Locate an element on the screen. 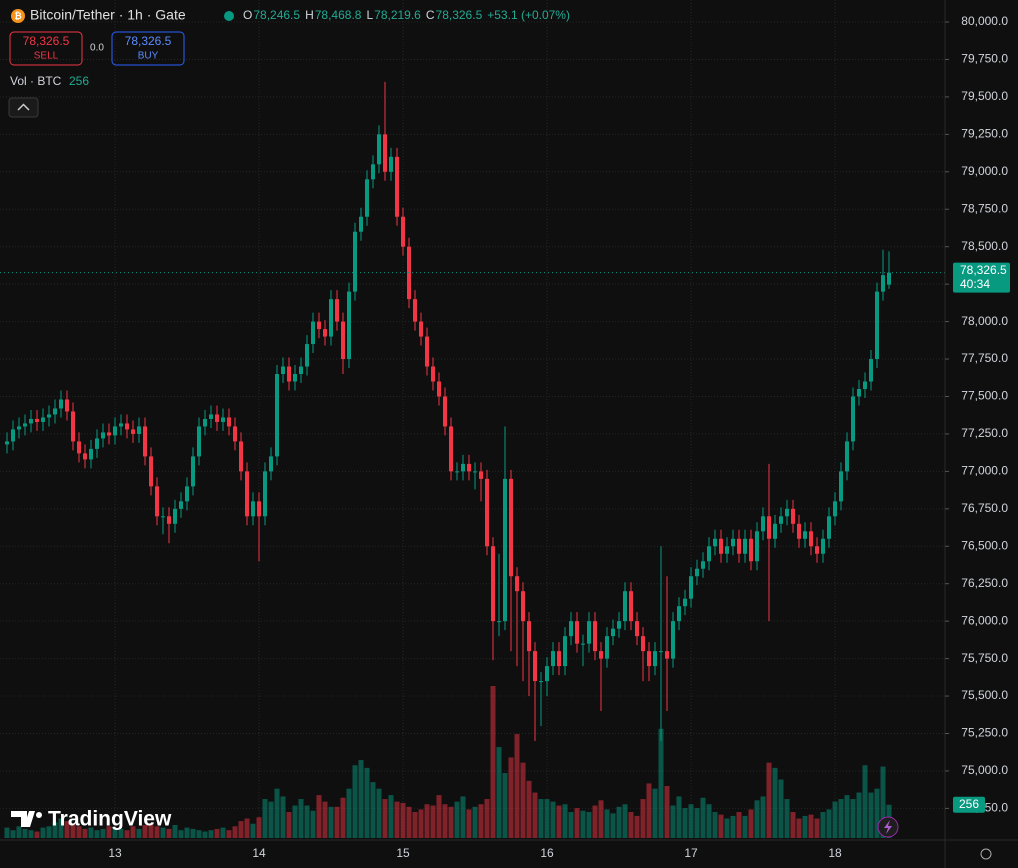  sell-label: SELL is located at coordinates (46, 56).